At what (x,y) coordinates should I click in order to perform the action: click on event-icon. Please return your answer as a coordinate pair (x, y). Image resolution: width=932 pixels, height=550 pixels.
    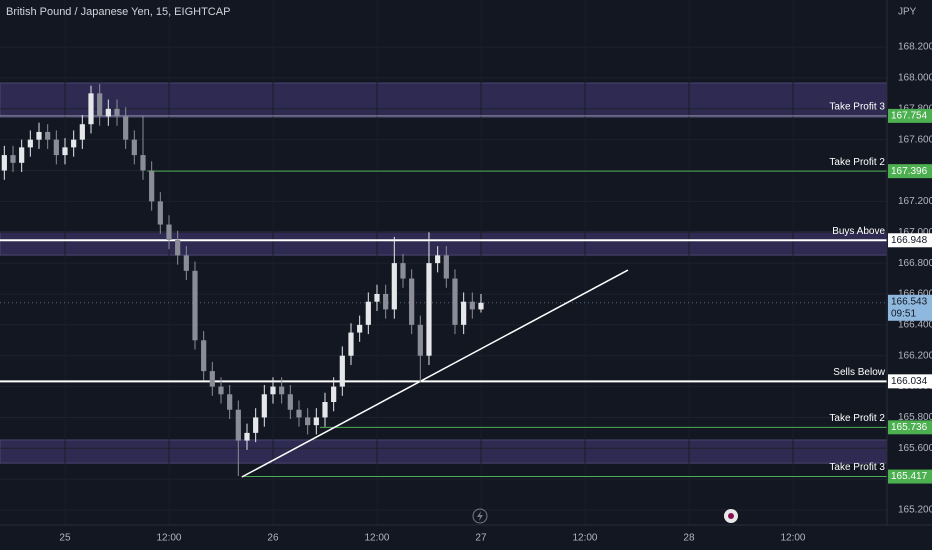
    Looking at the image, I should click on (480, 516).